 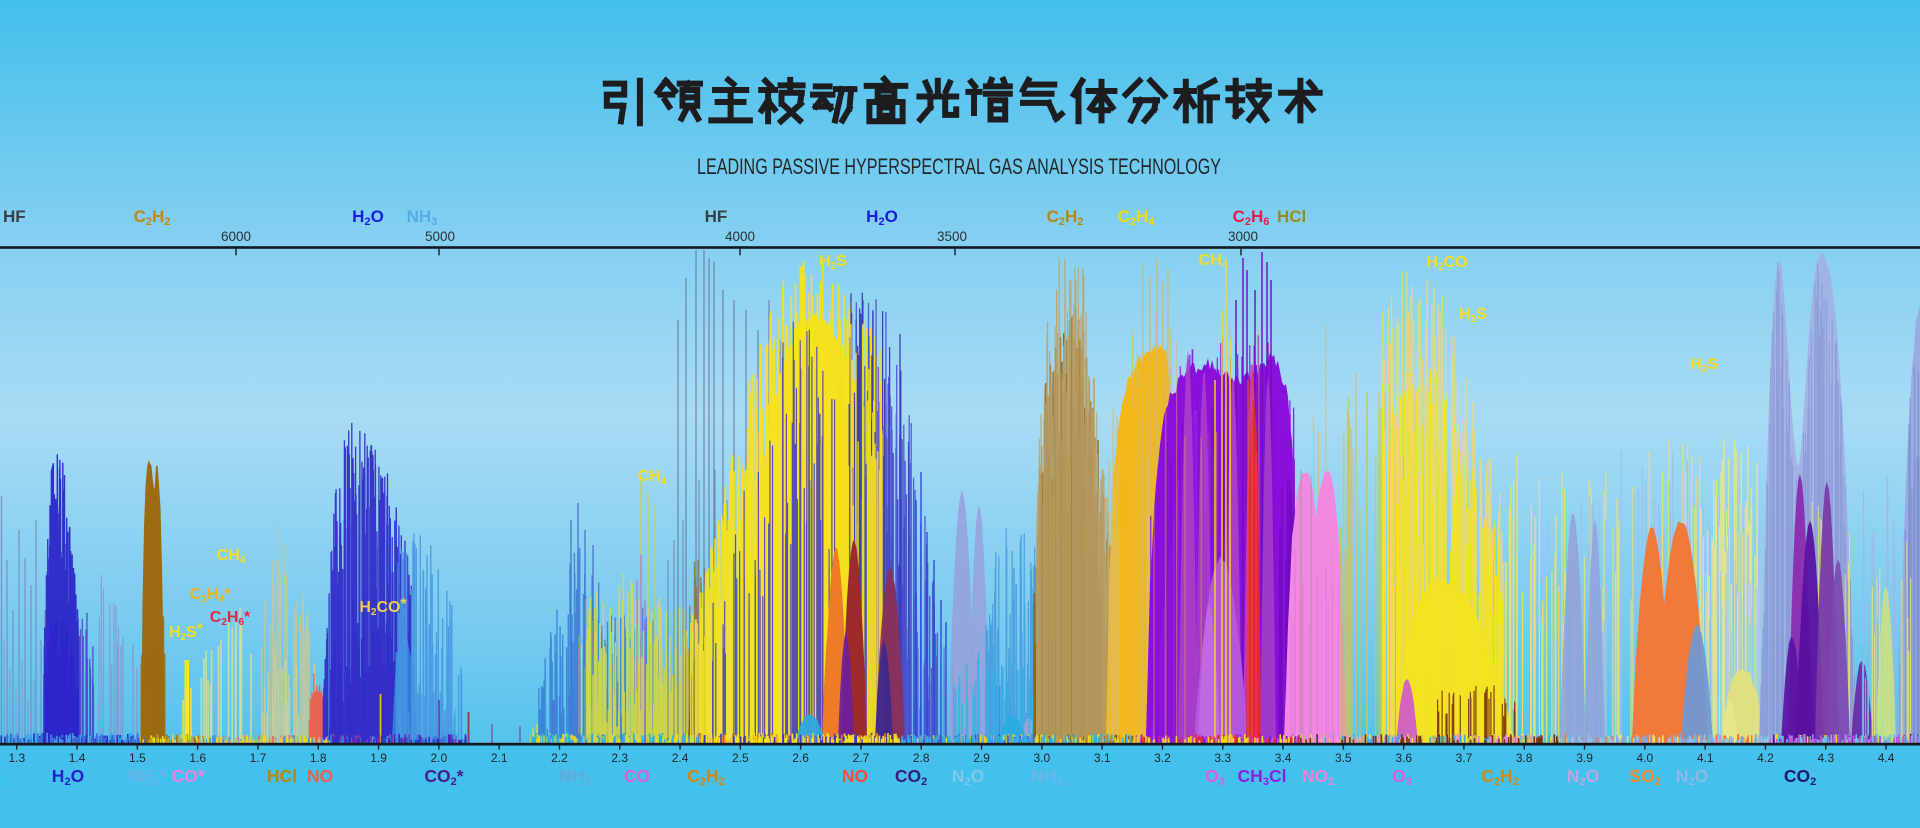 I want to click on svg-text: 3.8, so click(x=1524, y=758).